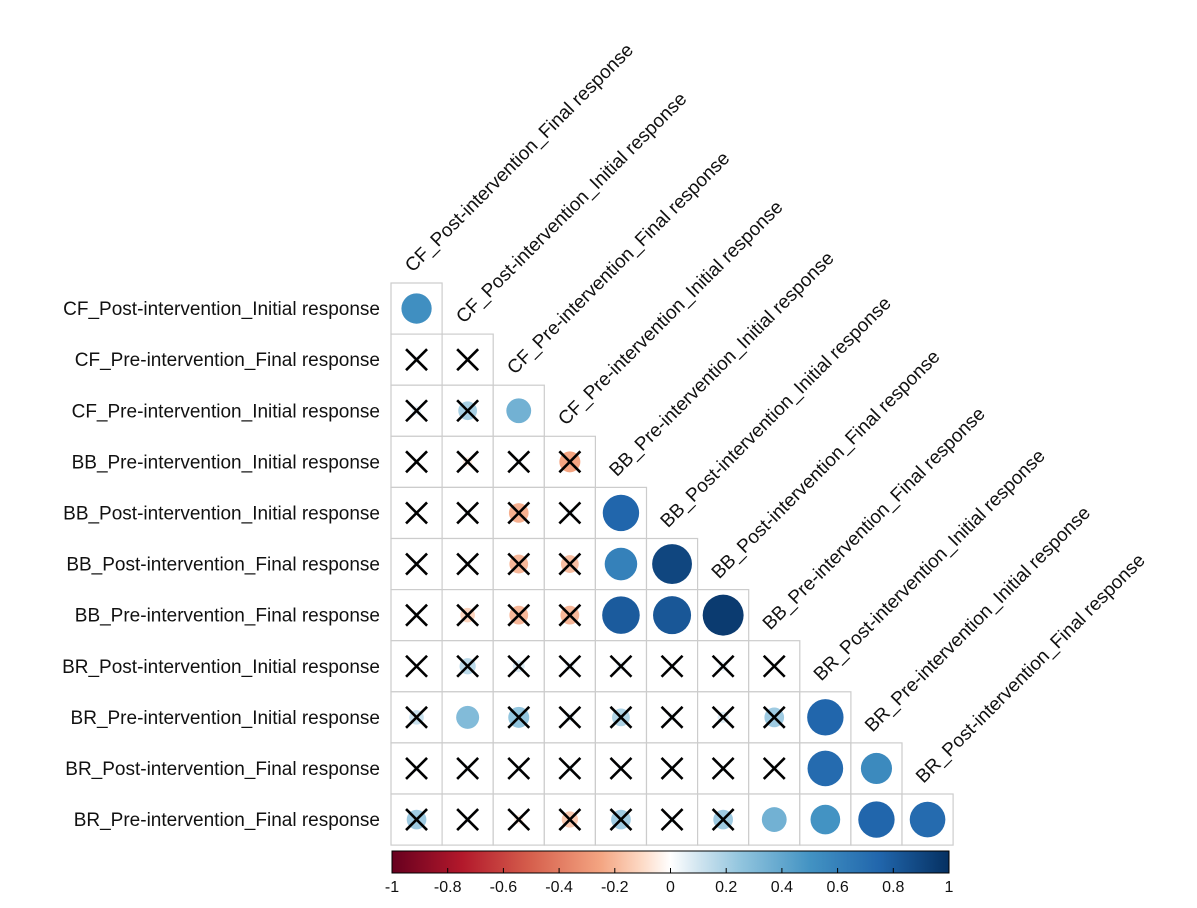  What do you see at coordinates (559, 887) in the screenshot?
I see `colorbar-tick-label: -0.4` at bounding box center [559, 887].